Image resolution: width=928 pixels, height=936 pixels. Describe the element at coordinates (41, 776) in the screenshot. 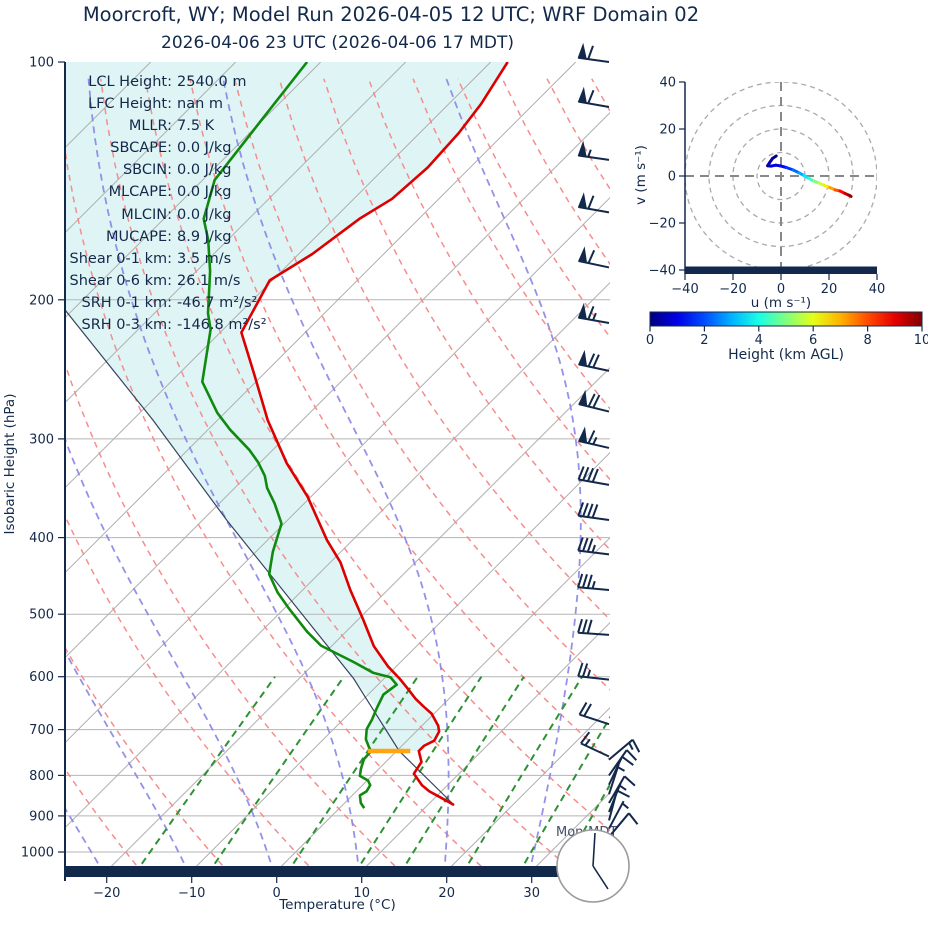

I see `svg-text: 800` at that location.